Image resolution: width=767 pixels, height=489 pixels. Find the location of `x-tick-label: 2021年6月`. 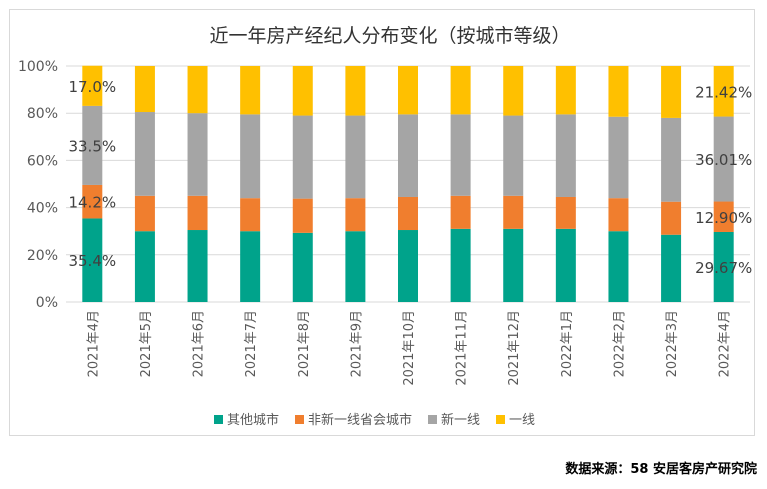

x-tick-label: 2021年6月 is located at coordinates (199, 343).